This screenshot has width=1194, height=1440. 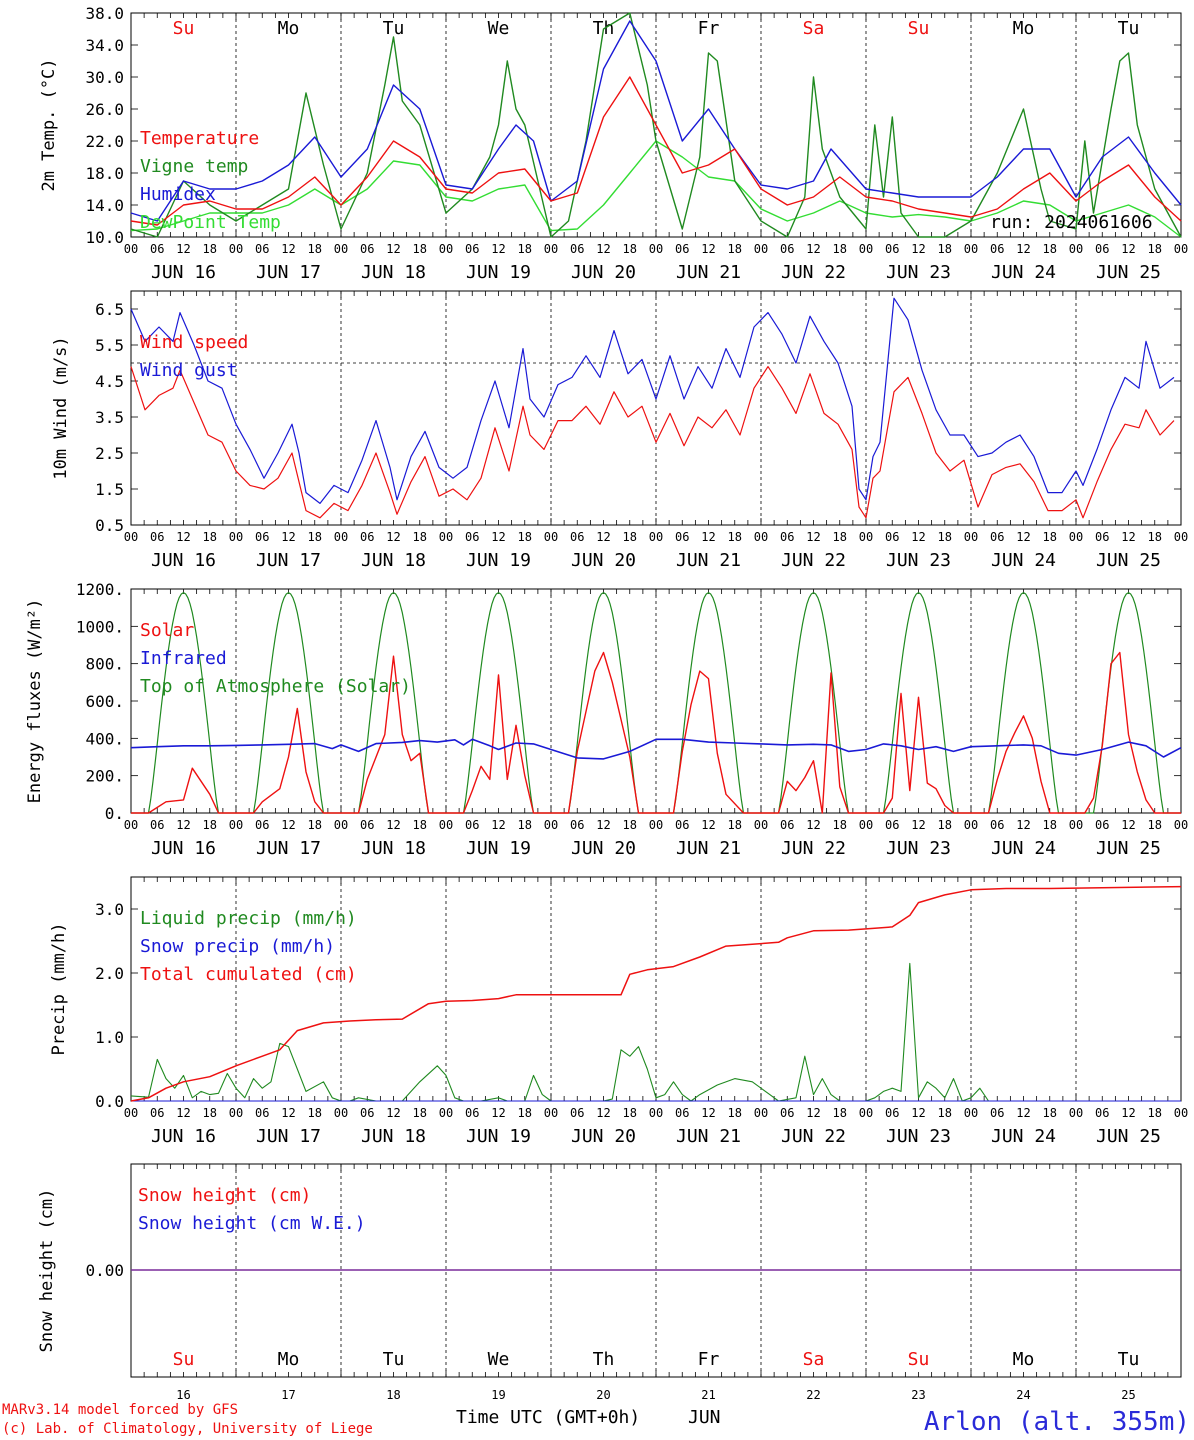 What do you see at coordinates (288, 1136) in the screenshot?
I see `date-label: JUN 17` at bounding box center [288, 1136].